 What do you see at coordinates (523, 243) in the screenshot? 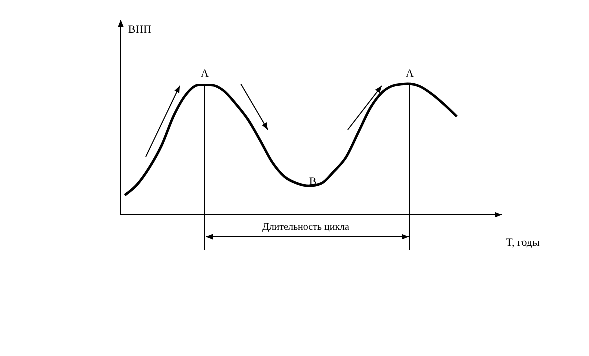
I see `x-axis-title: T, годы` at bounding box center [523, 243].